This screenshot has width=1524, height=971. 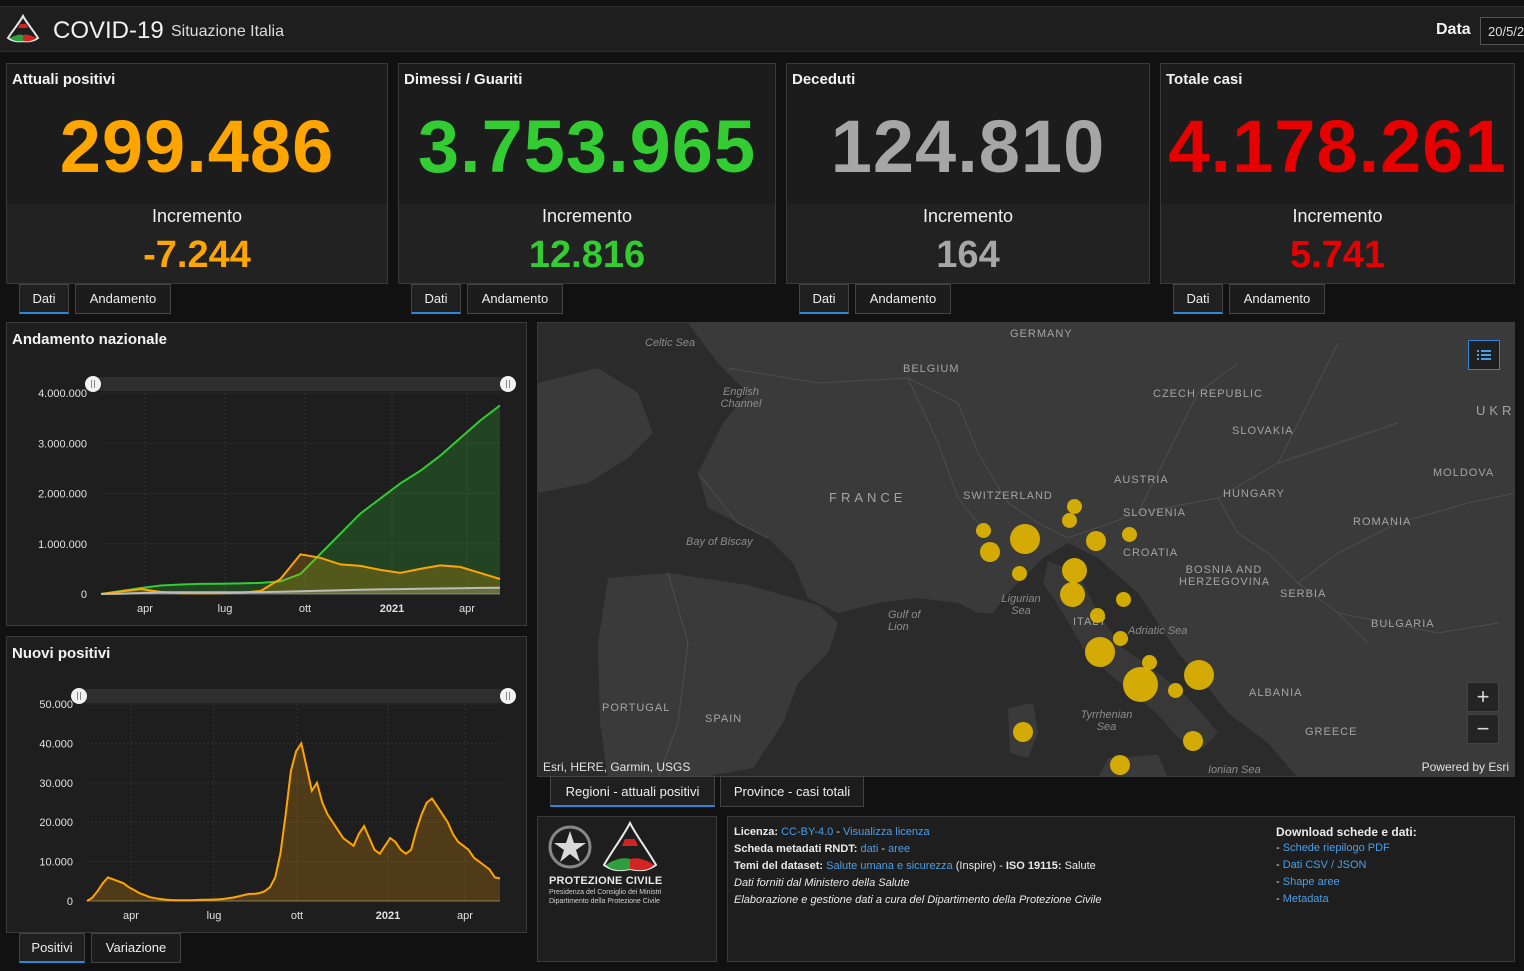 What do you see at coordinates (52, 948) in the screenshot?
I see `tab-positivi: Positivi` at bounding box center [52, 948].